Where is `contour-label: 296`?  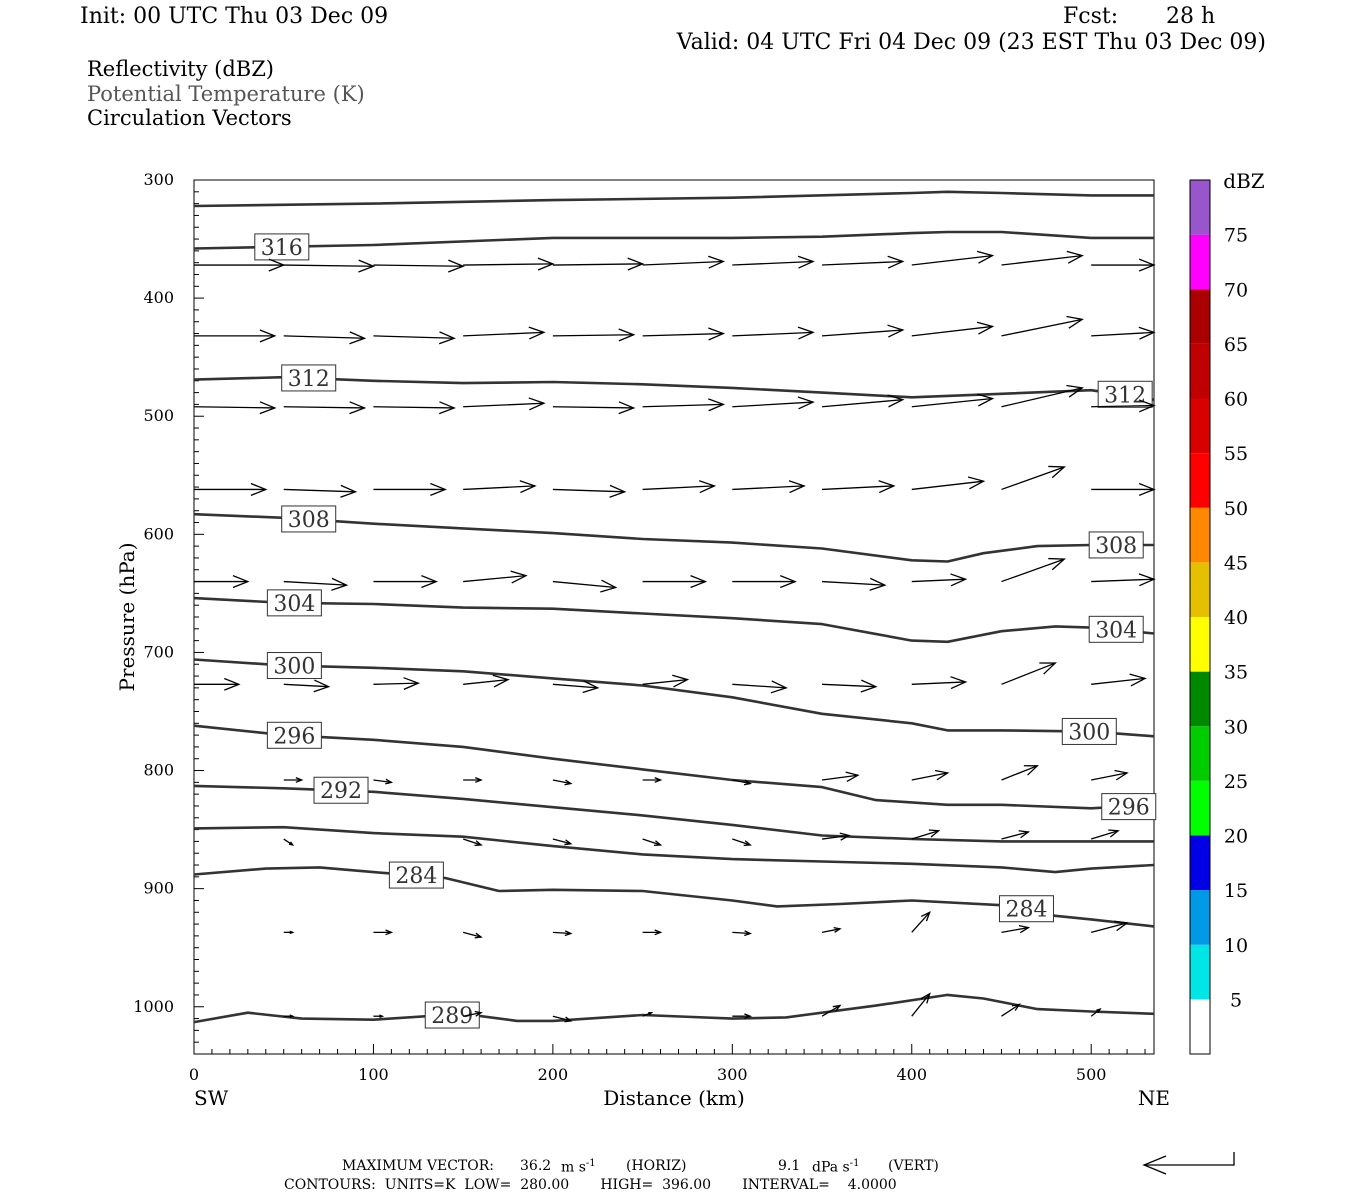 contour-label: 296 is located at coordinates (1129, 808).